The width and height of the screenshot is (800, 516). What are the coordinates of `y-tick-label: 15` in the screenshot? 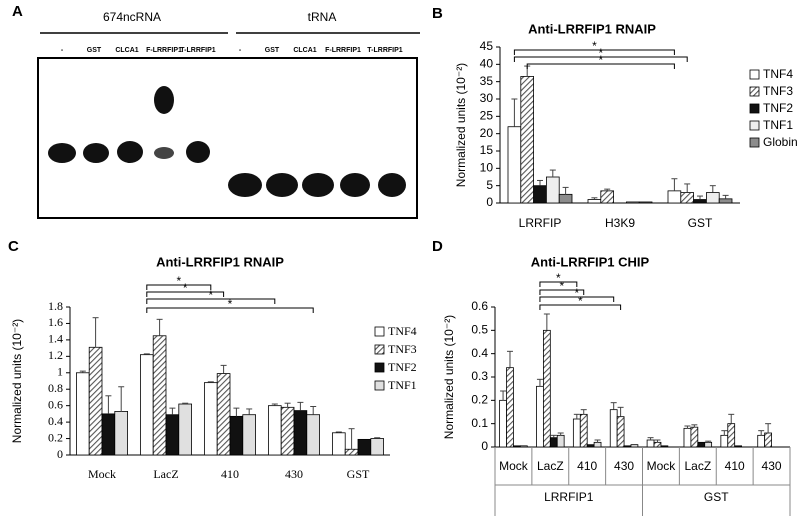 It's located at (487, 150).